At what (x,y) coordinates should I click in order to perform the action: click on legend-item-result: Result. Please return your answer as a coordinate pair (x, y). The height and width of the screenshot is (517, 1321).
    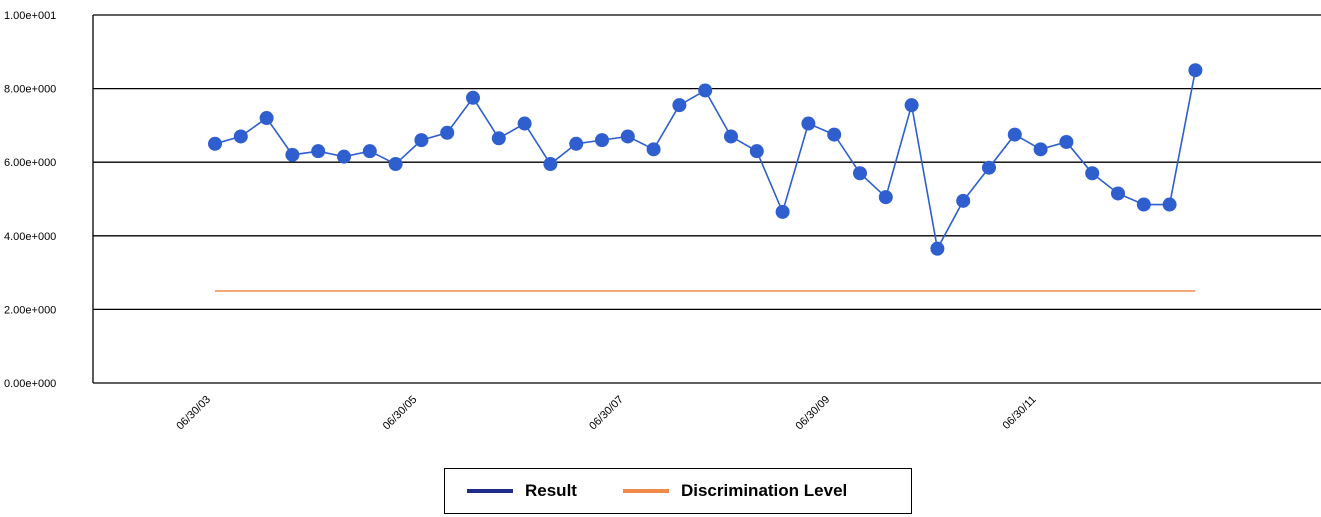
    Looking at the image, I should click on (522, 491).